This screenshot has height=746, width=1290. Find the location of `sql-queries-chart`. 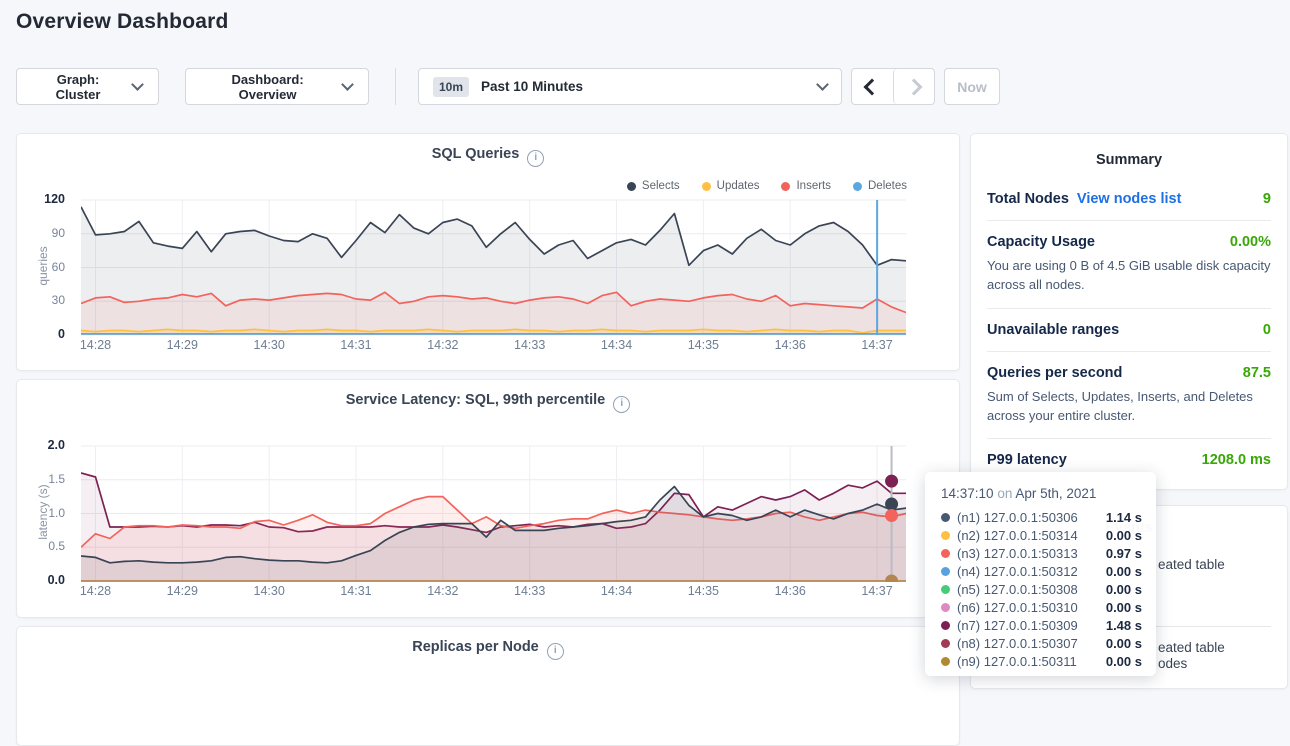

sql-queries-chart is located at coordinates (493, 266).